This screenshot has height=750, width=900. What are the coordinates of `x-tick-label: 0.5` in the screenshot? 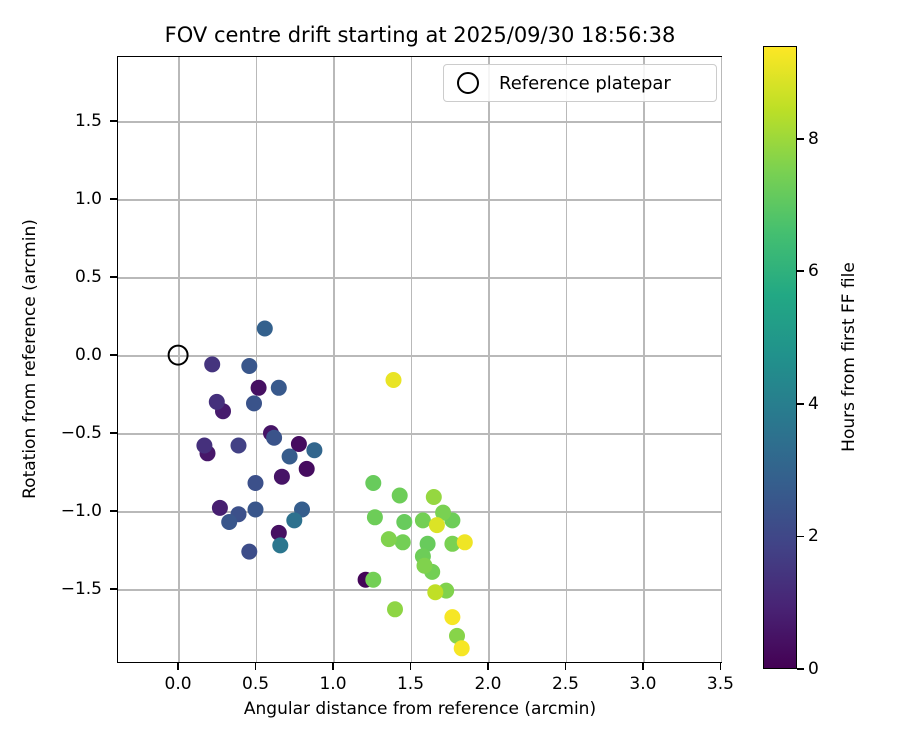 It's located at (256, 684).